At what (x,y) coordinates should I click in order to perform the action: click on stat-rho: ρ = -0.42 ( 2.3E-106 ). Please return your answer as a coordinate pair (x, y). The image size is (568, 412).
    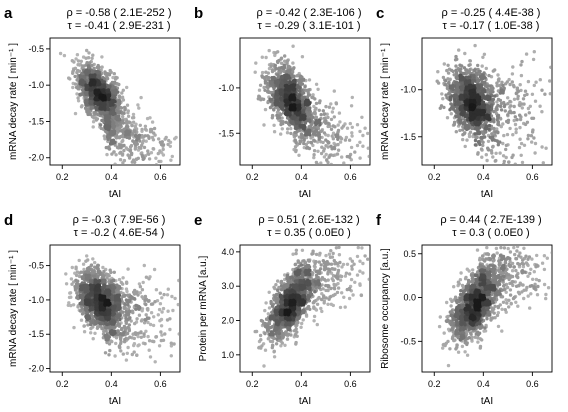
    Looking at the image, I should click on (308, 13).